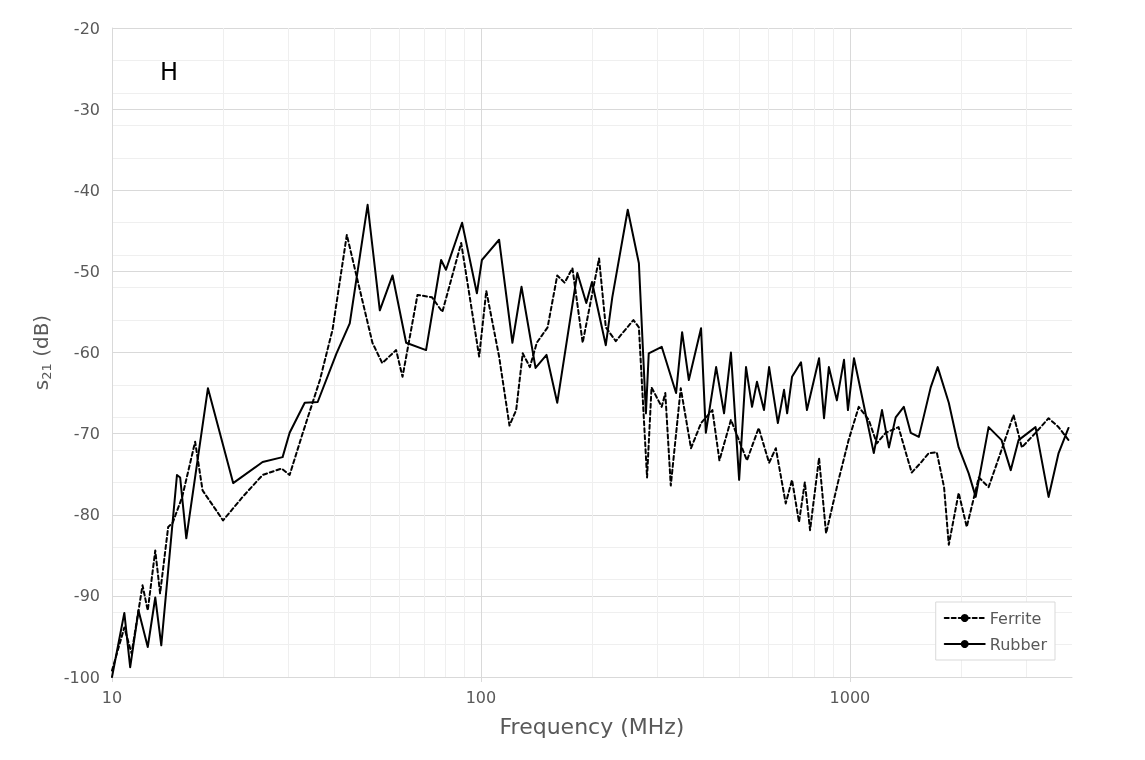 The height and width of the screenshot is (760, 1145). I want to click on text: H, so click(169, 72).